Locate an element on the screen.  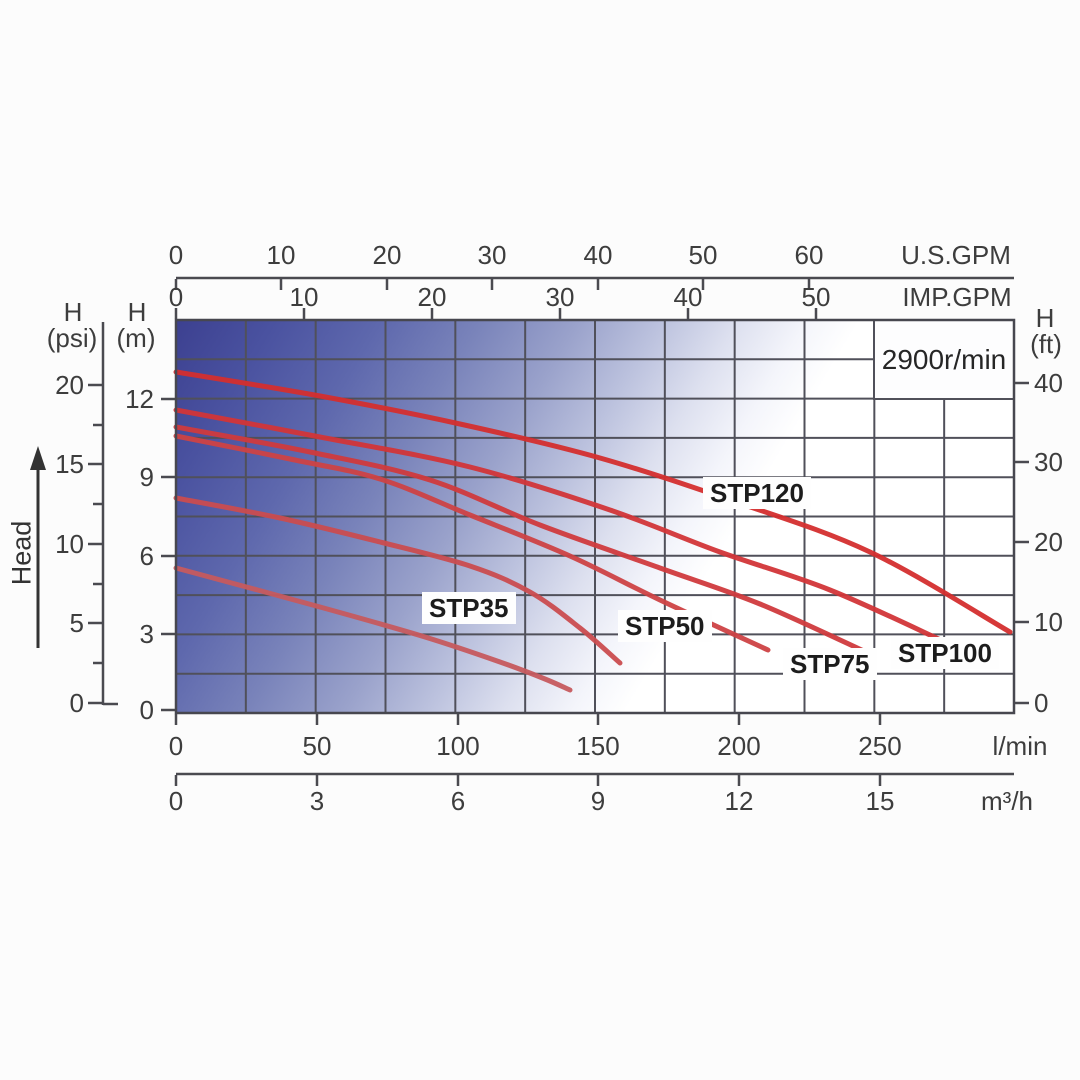
axis-label-ft-h: H is located at coordinates (1045, 318).